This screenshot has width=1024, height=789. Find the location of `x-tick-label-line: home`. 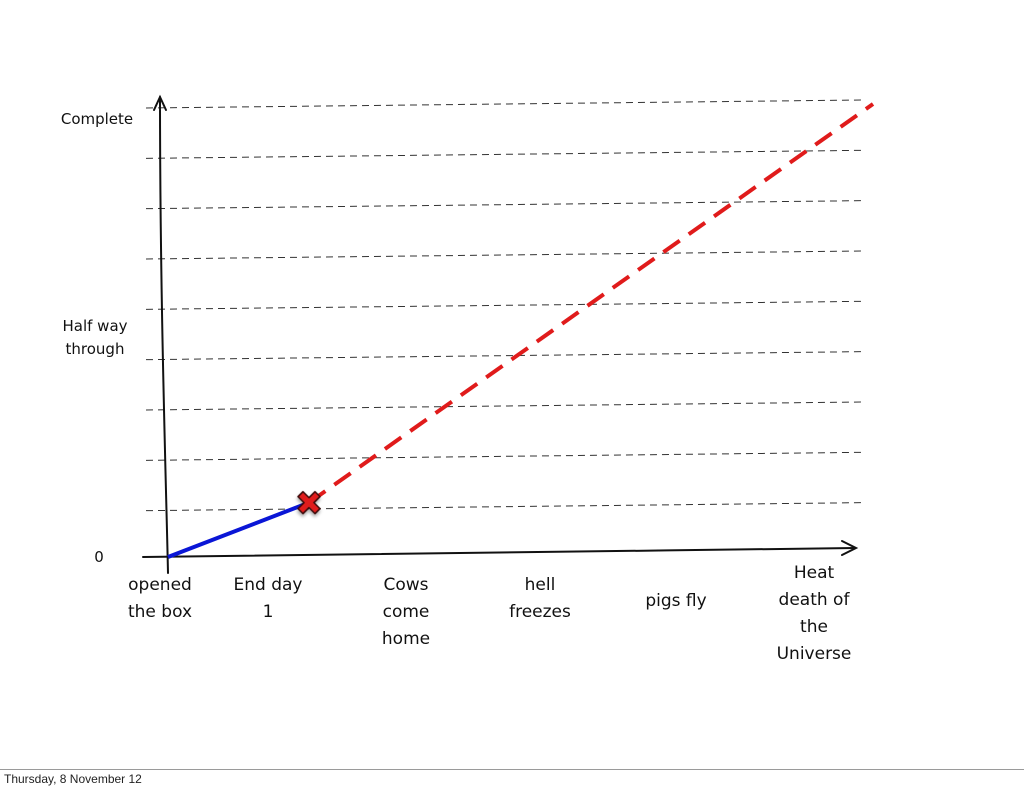

x-tick-label-line: home is located at coordinates (406, 639).